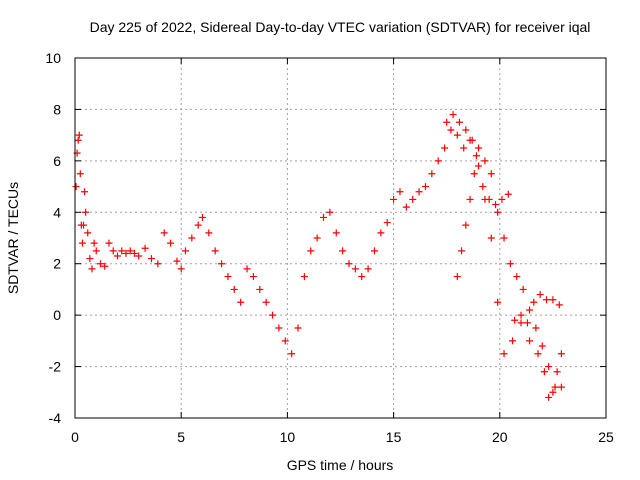  Describe the element at coordinates (57, 109) in the screenshot. I see `y-tick-label: 8` at that location.